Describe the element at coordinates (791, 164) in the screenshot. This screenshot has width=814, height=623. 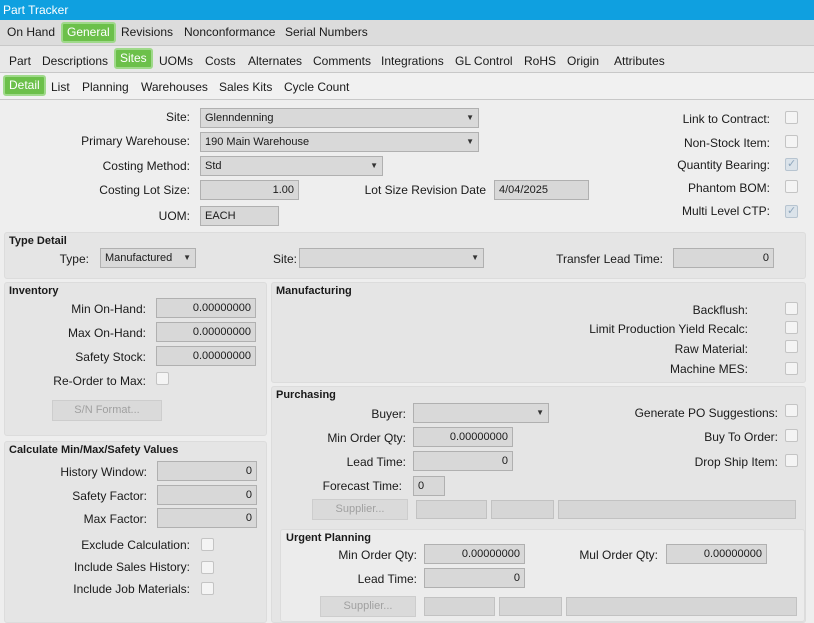
I see `quantity-bearing-checkbox` at that location.